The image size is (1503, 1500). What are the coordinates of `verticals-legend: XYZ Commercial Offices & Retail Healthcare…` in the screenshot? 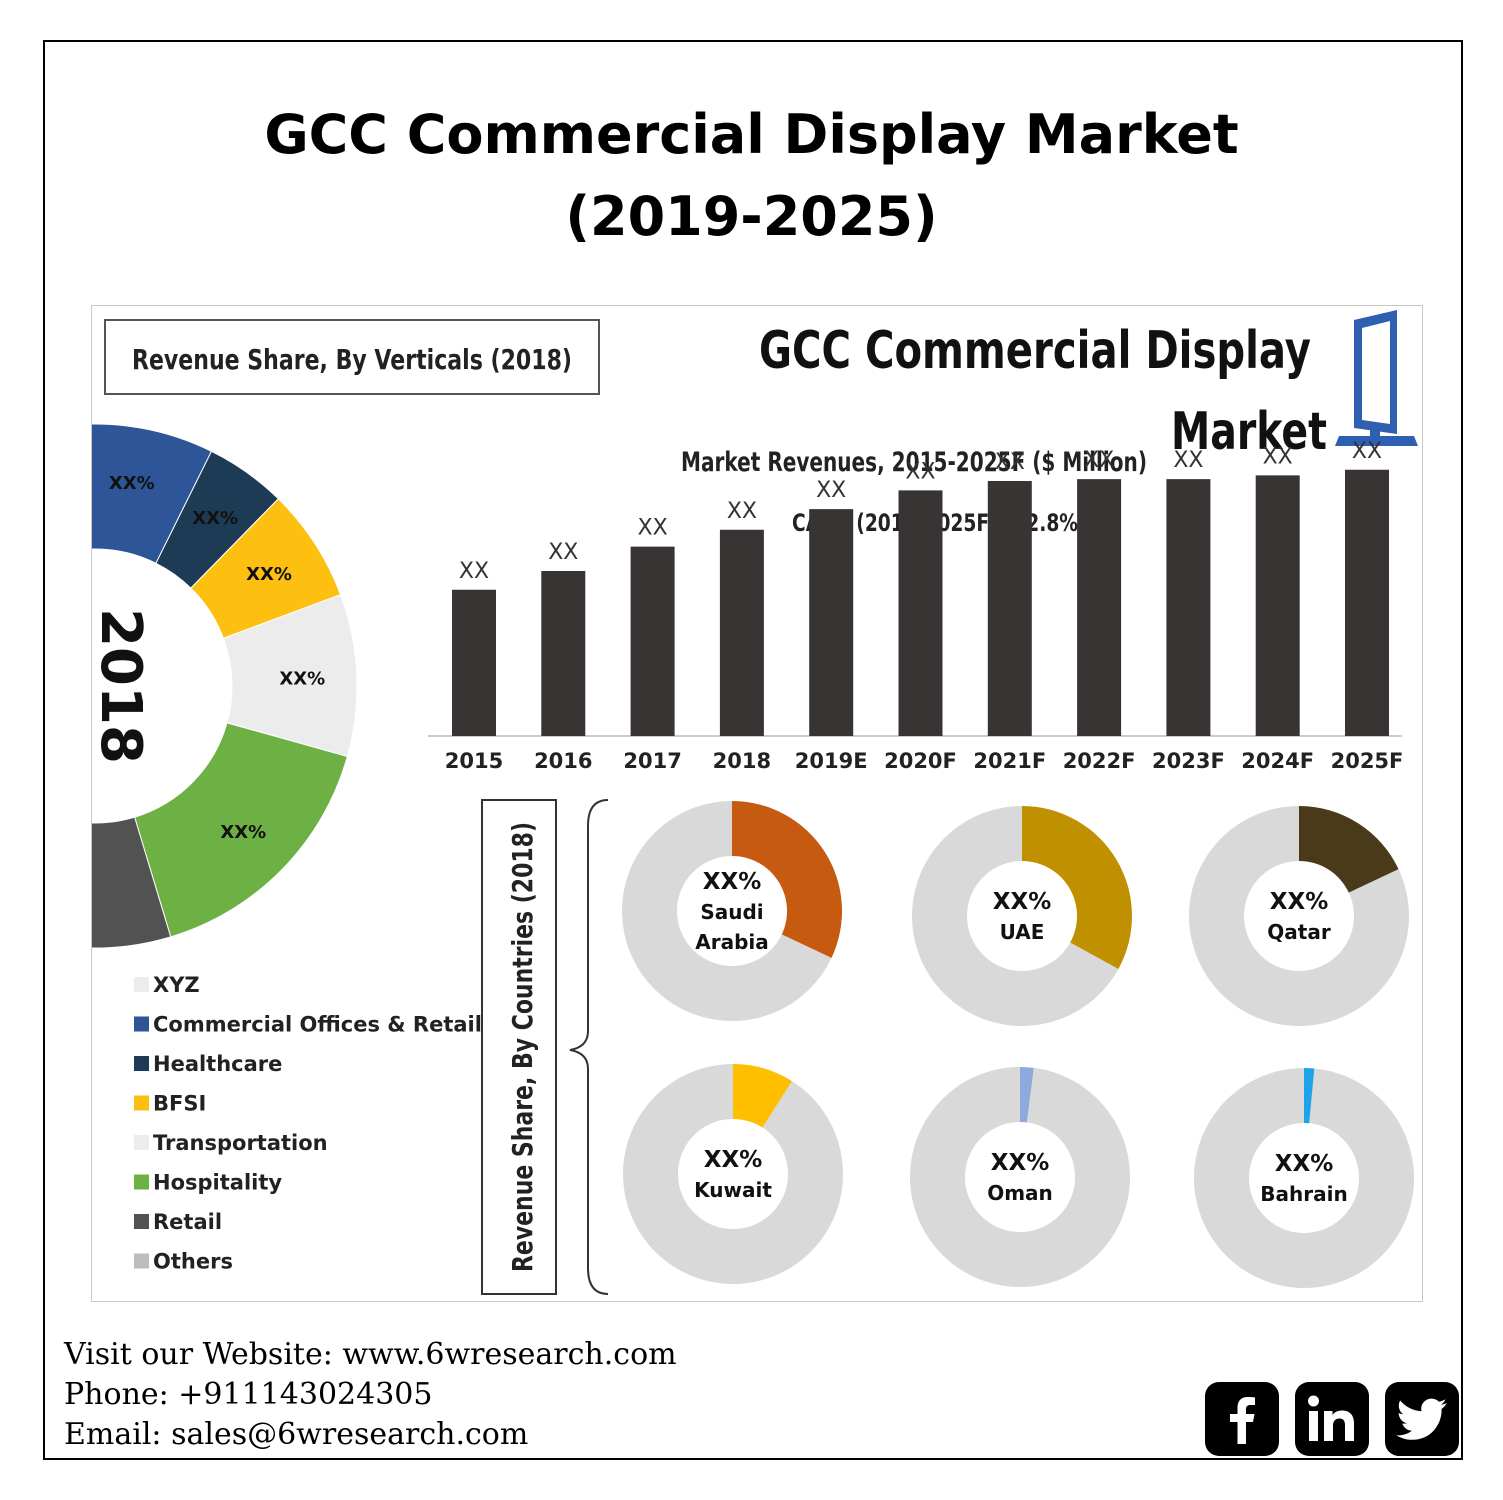 It's located at (308, 1123).